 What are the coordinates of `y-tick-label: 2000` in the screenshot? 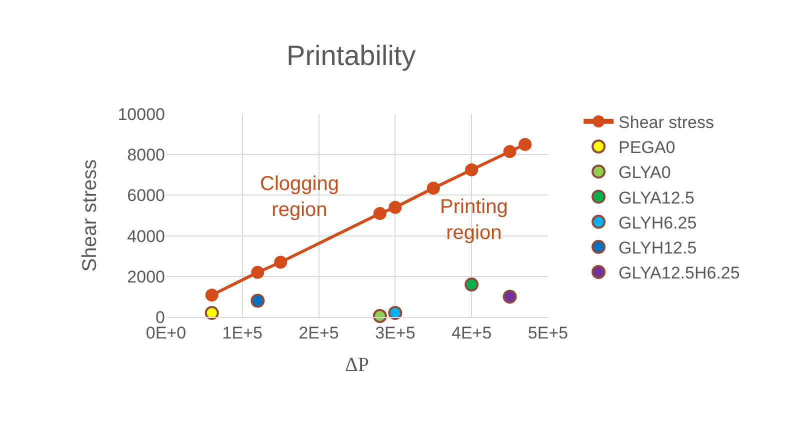 It's located at (146, 276).